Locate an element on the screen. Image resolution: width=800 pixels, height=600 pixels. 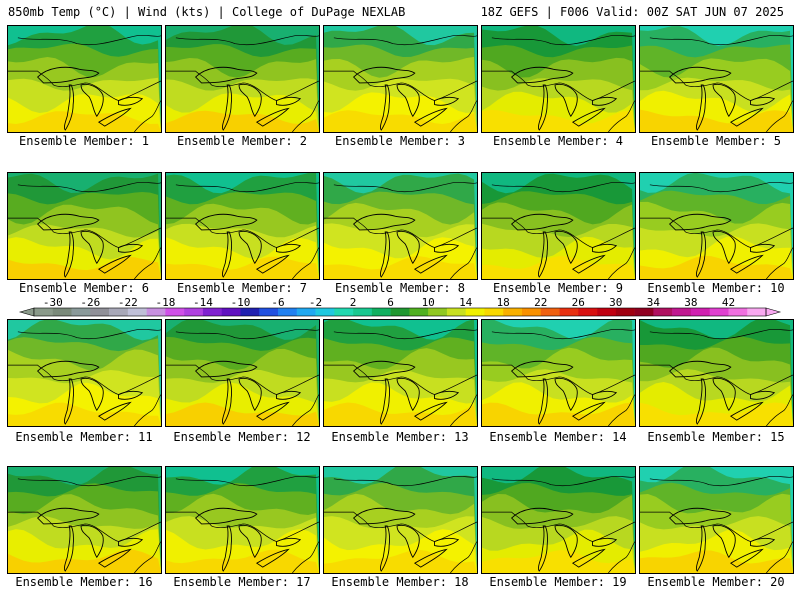
member-label: Ensemble Member: 11 is located at coordinates (84, 437).